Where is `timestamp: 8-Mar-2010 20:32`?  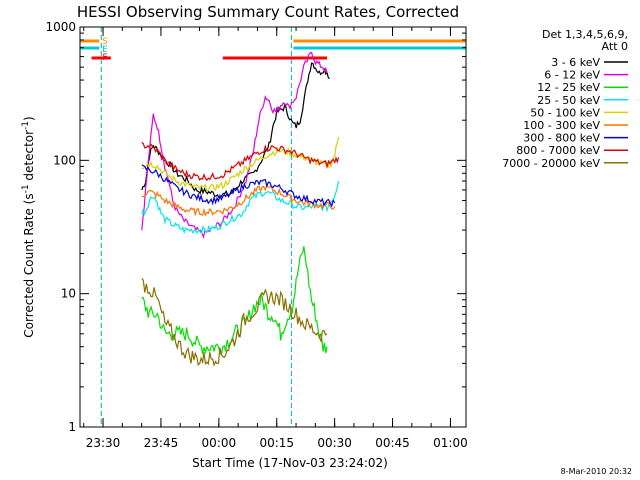
timestamp: 8-Mar-2010 20:32 is located at coordinates (596, 471).